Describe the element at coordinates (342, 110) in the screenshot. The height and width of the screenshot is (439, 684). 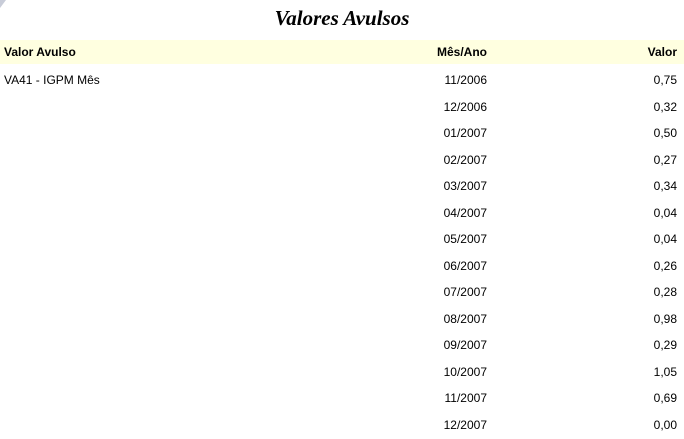
I see `table-row: 12/2006 0,32` at that location.